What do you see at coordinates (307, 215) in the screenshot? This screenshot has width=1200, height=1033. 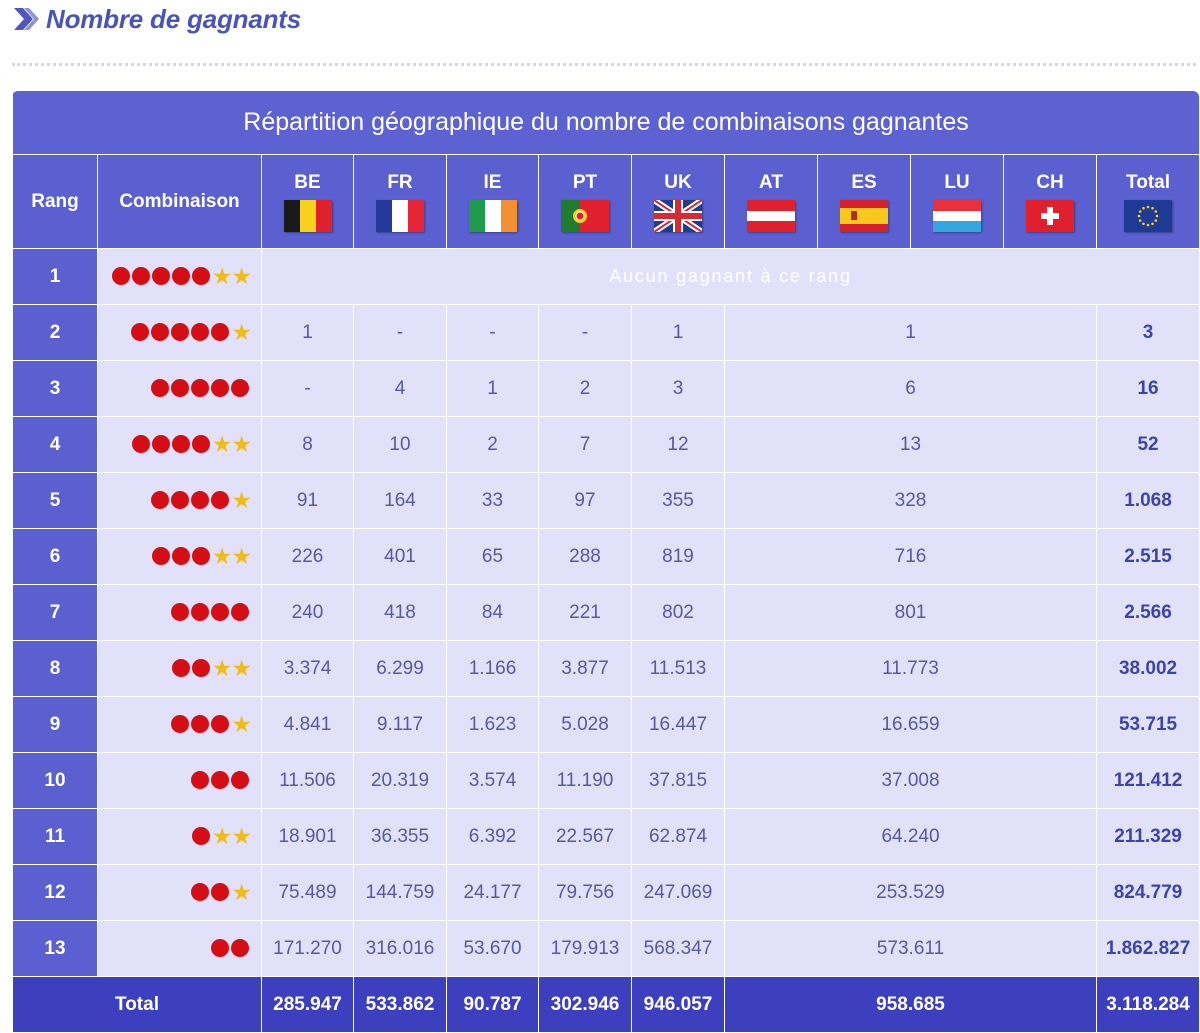 I see `flag-belgium-icon` at bounding box center [307, 215].